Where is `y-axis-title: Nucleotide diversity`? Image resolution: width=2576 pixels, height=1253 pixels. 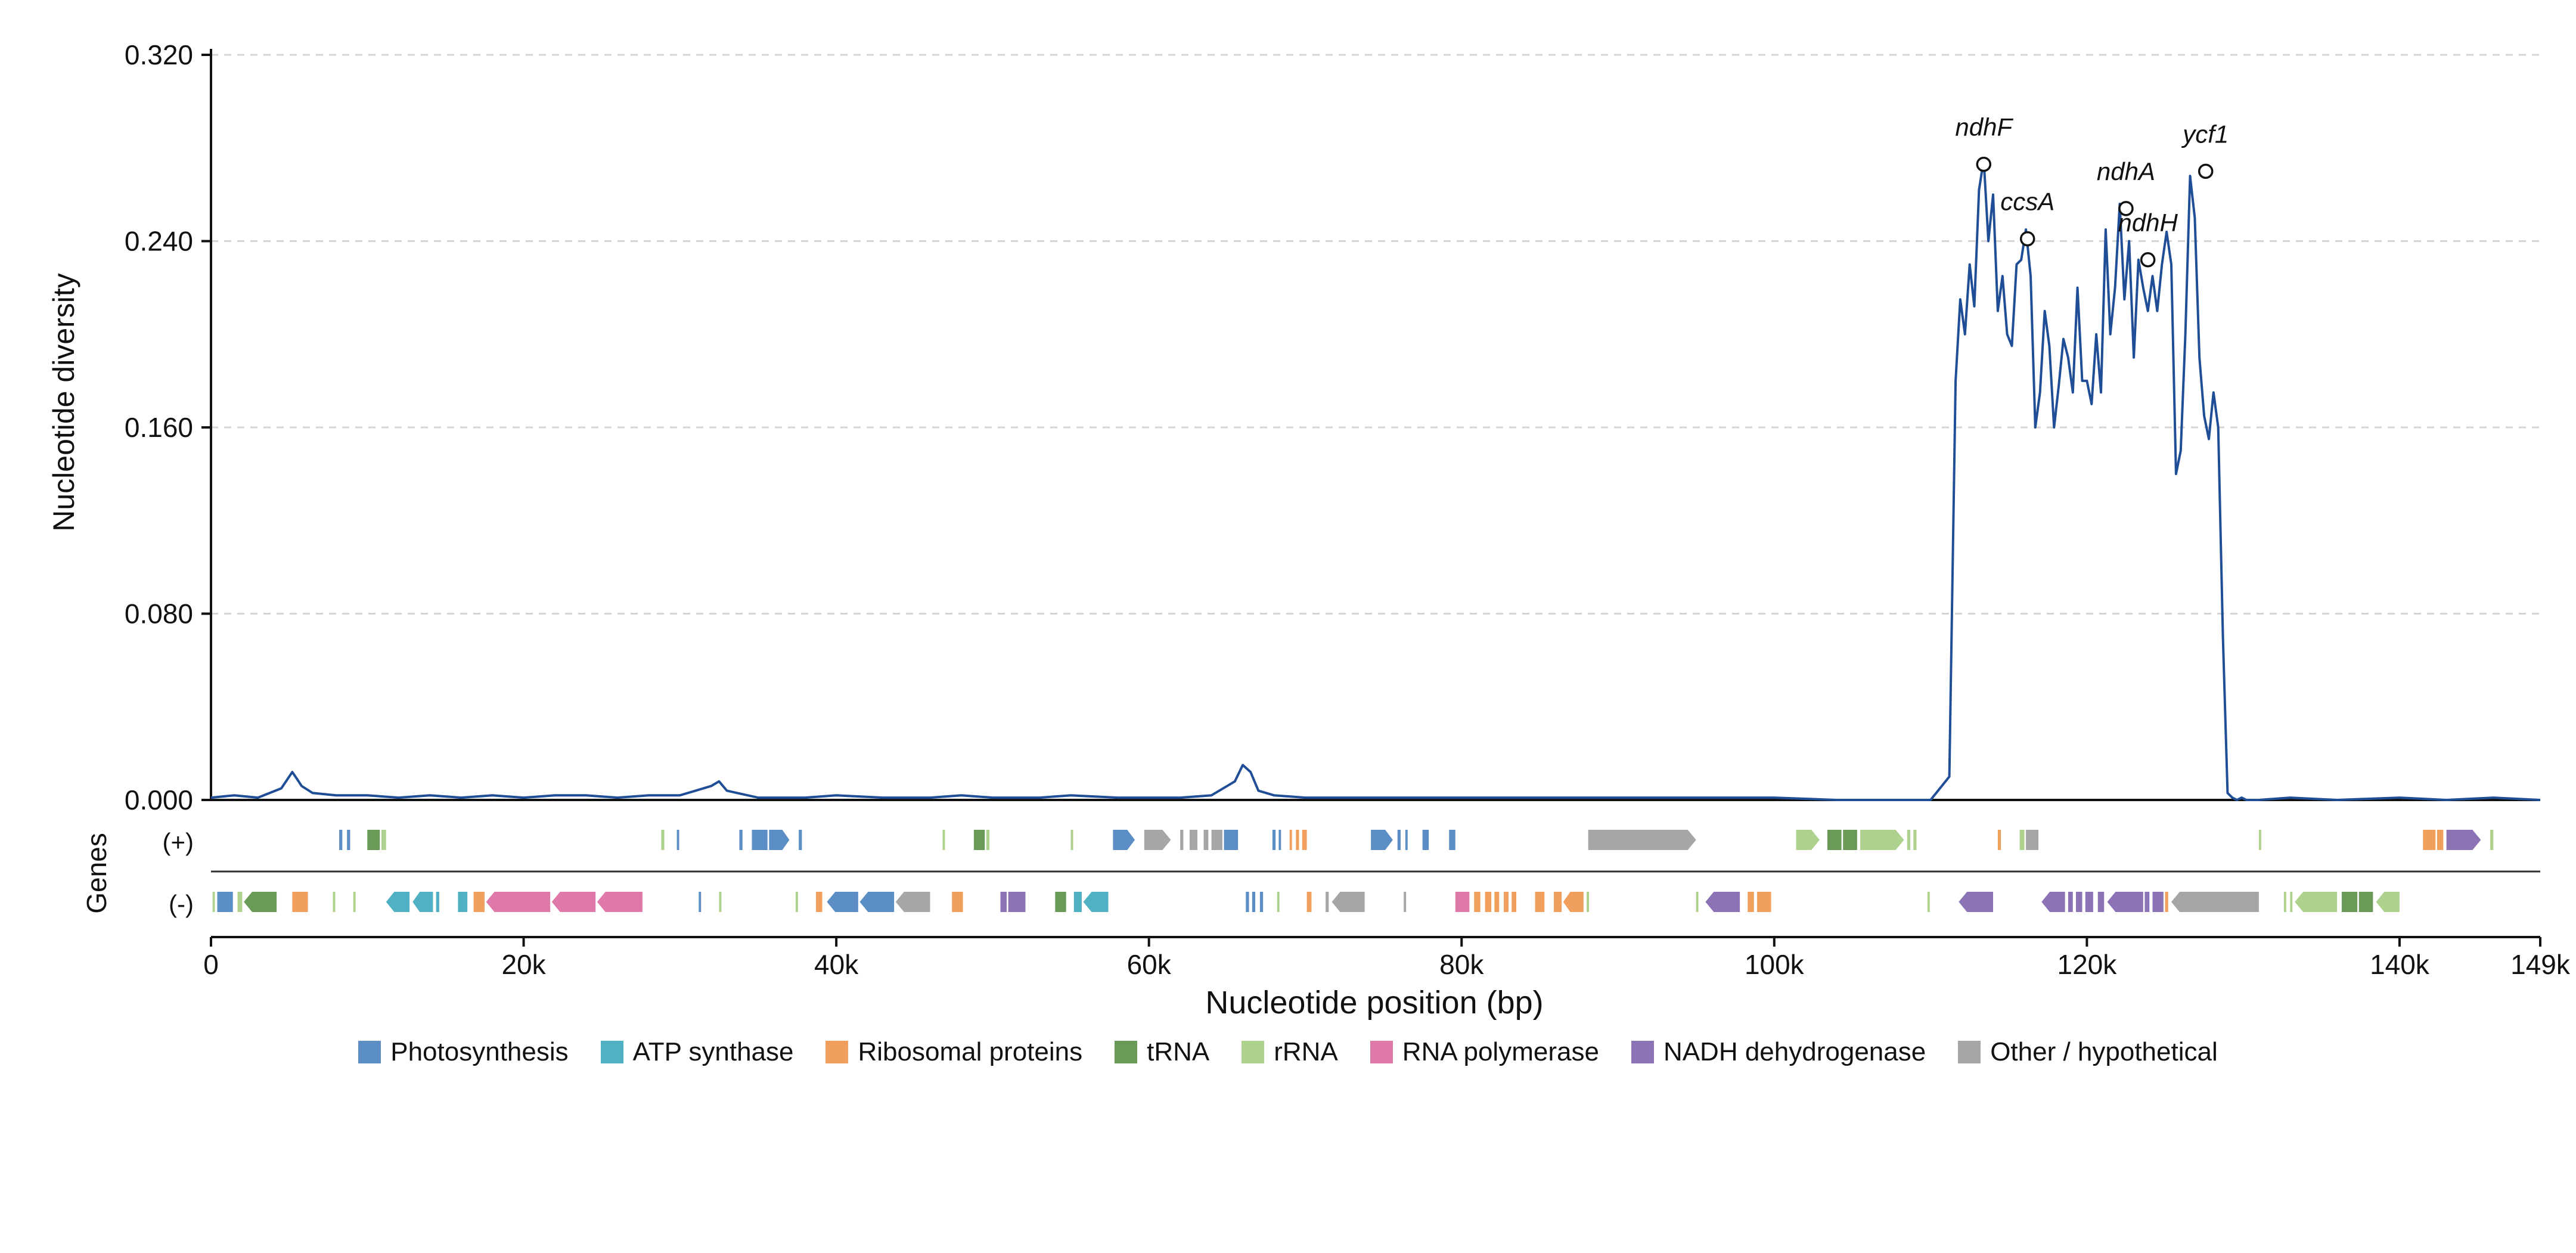 y-axis-title: Nucleotide diversity is located at coordinates (64, 402).